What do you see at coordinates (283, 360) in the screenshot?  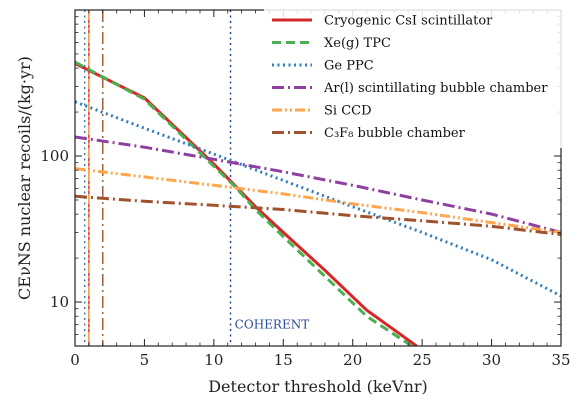 I see `x-tick-label: 15` at bounding box center [283, 360].